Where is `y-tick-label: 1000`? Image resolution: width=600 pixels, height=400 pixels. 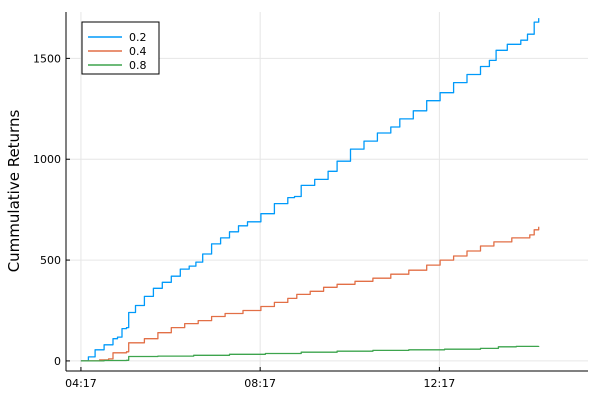
y-tick-label: 1000 is located at coordinates (47, 159).